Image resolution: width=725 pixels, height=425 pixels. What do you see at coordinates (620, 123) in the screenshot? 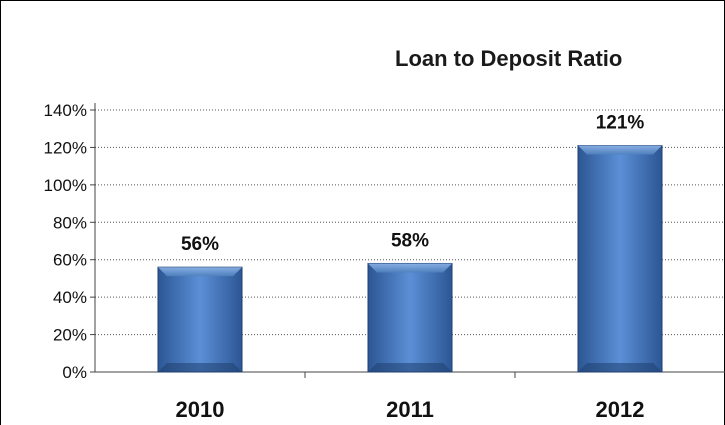
I see `data-label: 121%` at bounding box center [620, 123].